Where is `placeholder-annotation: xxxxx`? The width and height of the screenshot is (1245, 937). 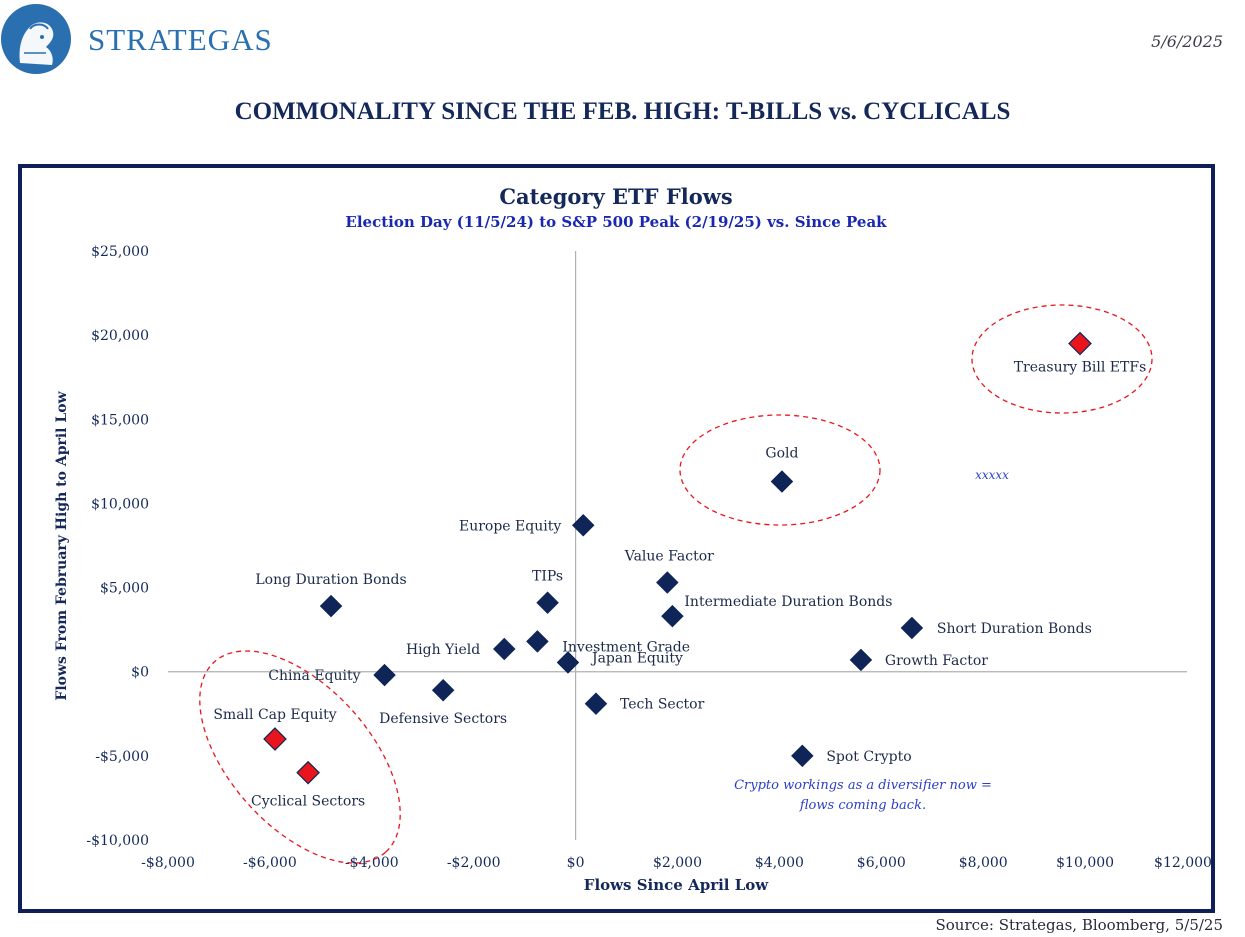 placeholder-annotation: xxxxx is located at coordinates (992, 475).